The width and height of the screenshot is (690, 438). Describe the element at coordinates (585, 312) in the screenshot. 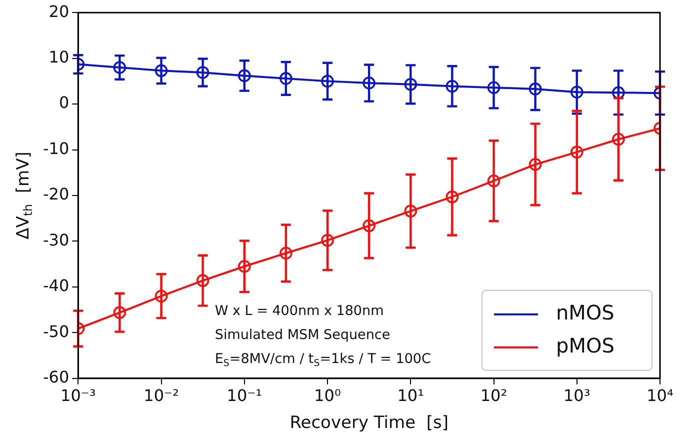

I see `legend-label: nMOS` at that location.